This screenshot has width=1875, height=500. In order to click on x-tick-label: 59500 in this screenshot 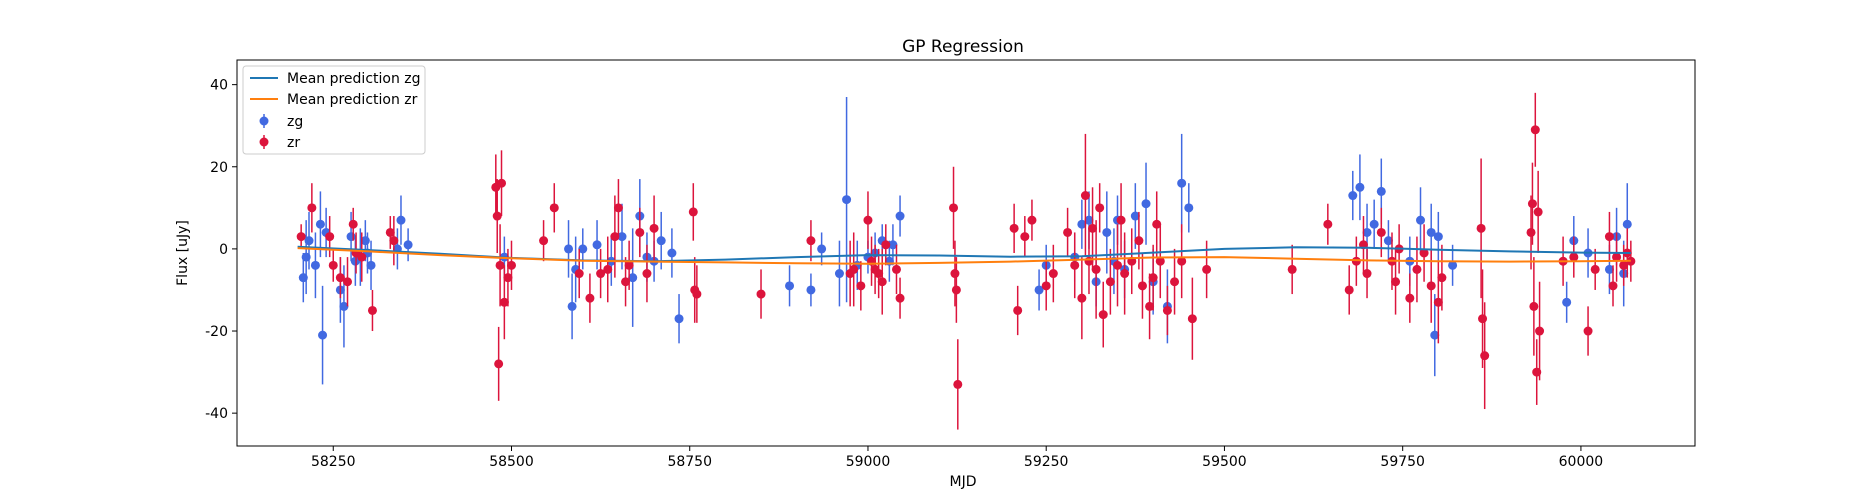, I will do `click(1224, 462)`.